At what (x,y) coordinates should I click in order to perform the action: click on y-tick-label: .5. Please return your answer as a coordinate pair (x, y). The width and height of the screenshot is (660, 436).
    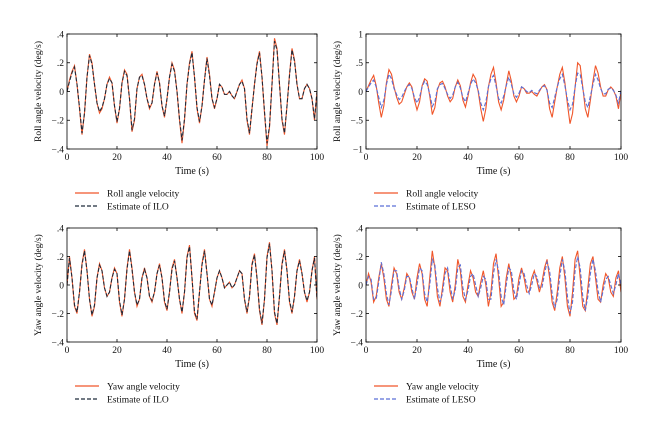
    Looking at the image, I should click on (359, 64).